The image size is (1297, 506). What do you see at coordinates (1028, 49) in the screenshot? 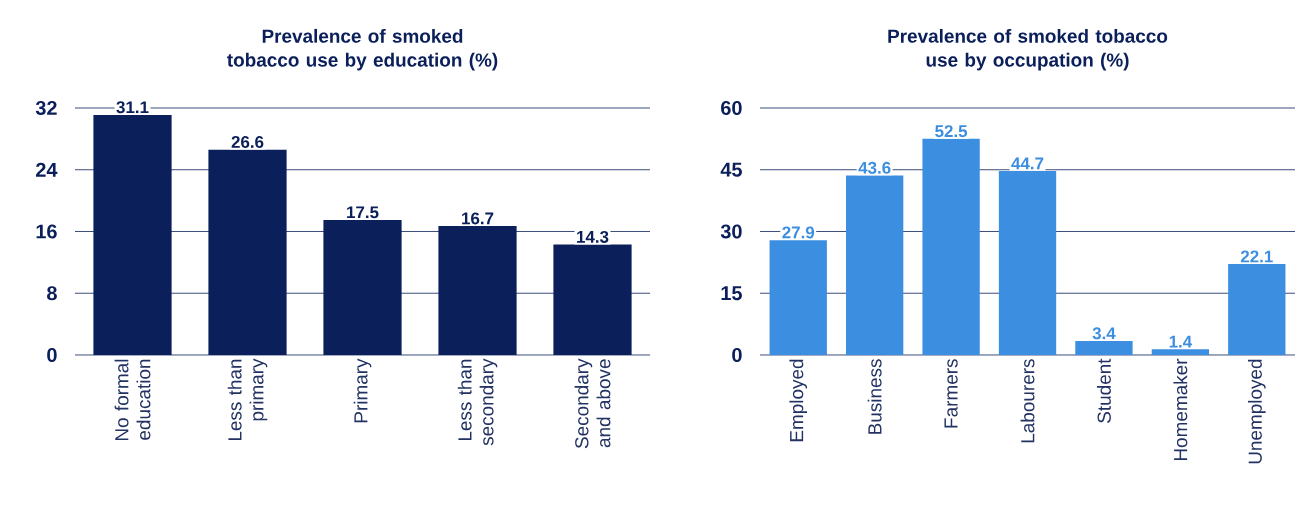
I see `chart-title: Prevalence of smoked tobacco use by occupation (%)` at bounding box center [1028, 49].